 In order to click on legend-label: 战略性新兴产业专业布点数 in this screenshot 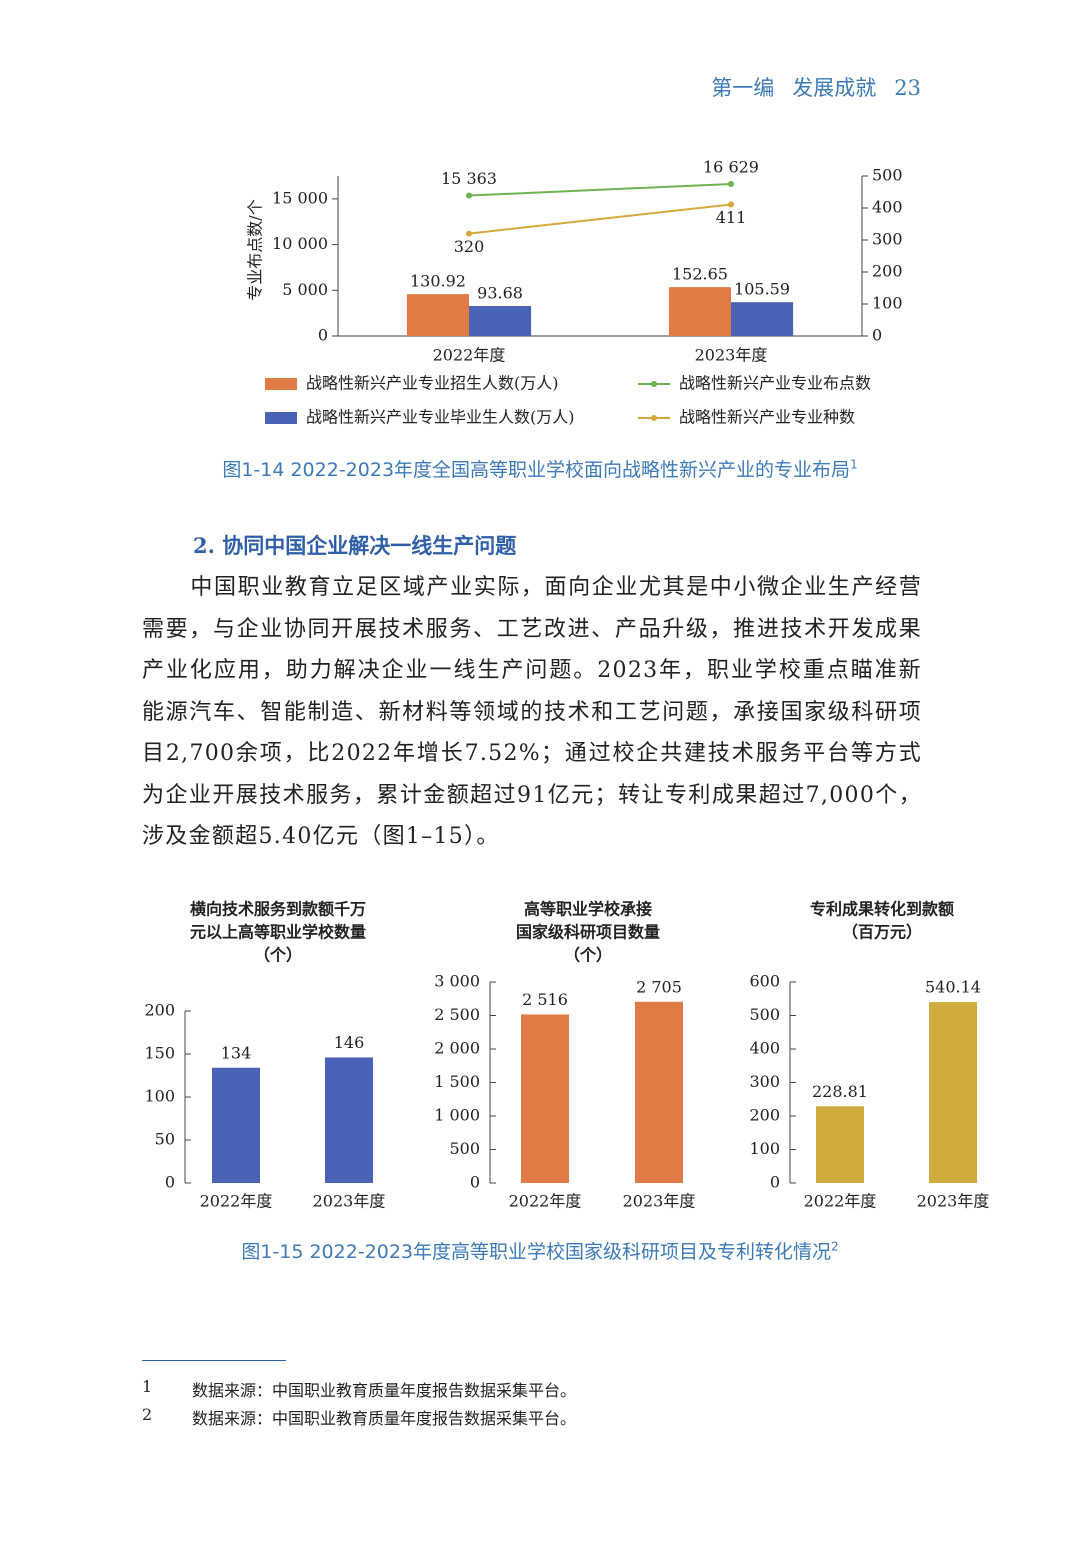, I will do `click(775, 383)`.